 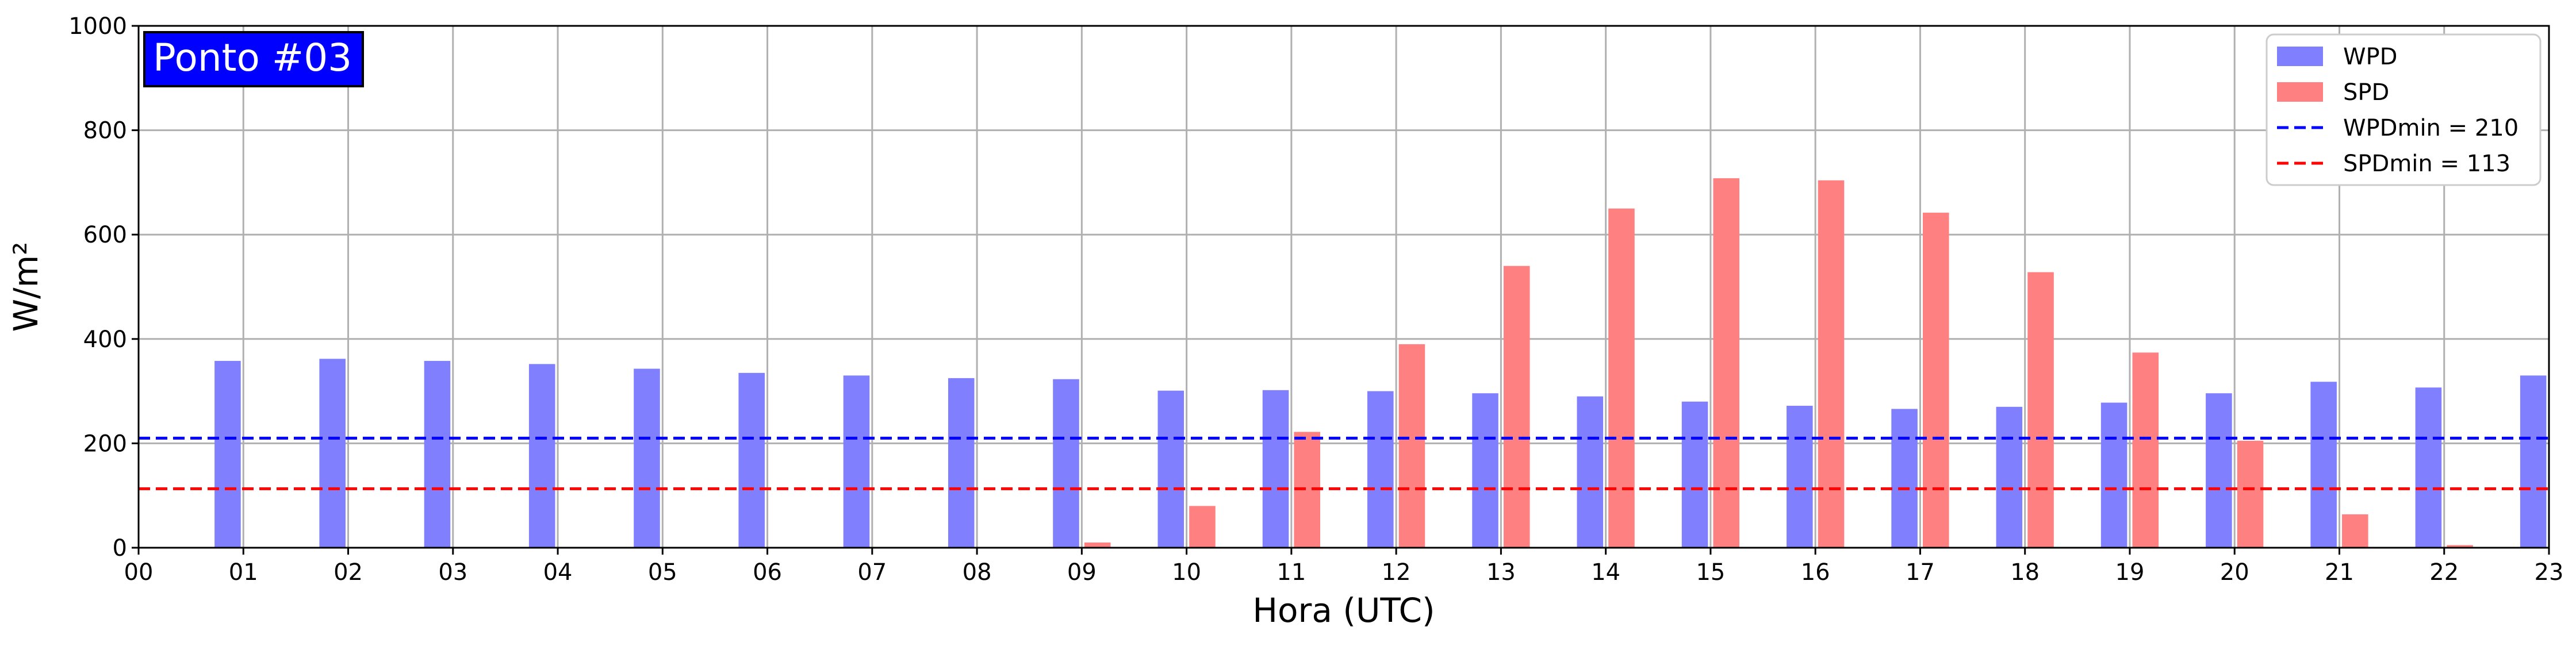 I want to click on legend-swatch-spd, so click(x=2300, y=92).